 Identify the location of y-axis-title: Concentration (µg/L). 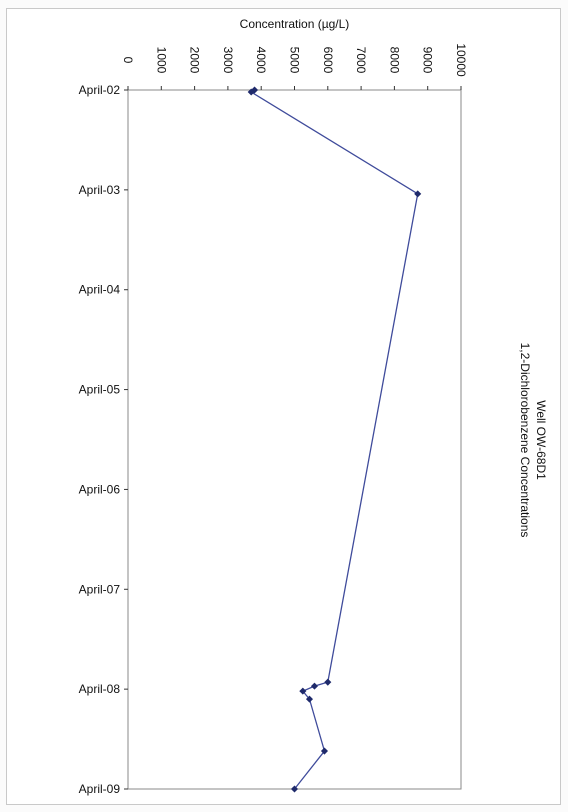
(295, 24).